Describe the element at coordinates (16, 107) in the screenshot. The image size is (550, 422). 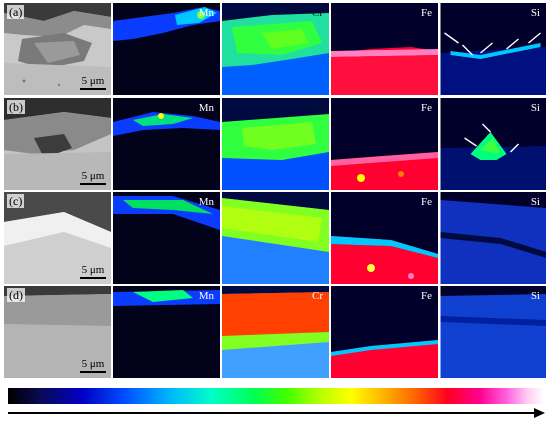
I see `row-label: (b)` at that location.